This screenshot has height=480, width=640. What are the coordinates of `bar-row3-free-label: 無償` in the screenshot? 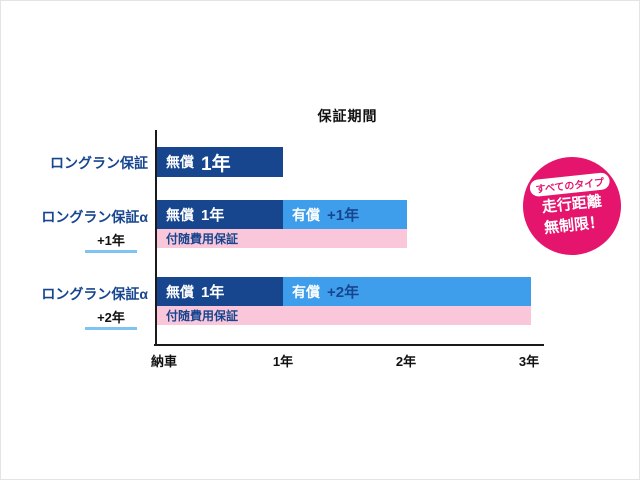 It's located at (180, 291).